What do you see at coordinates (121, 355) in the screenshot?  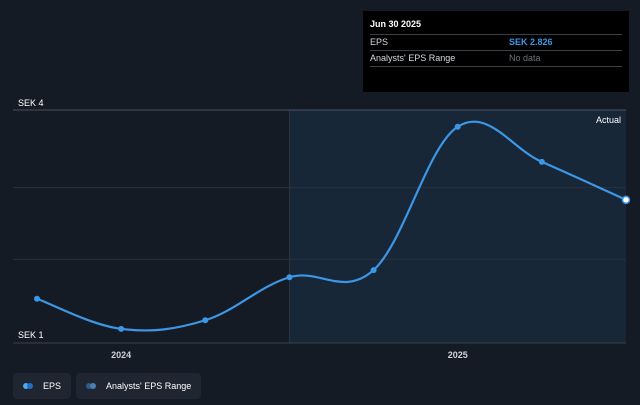 I see `x-tick-label: 2024` at bounding box center [121, 355].